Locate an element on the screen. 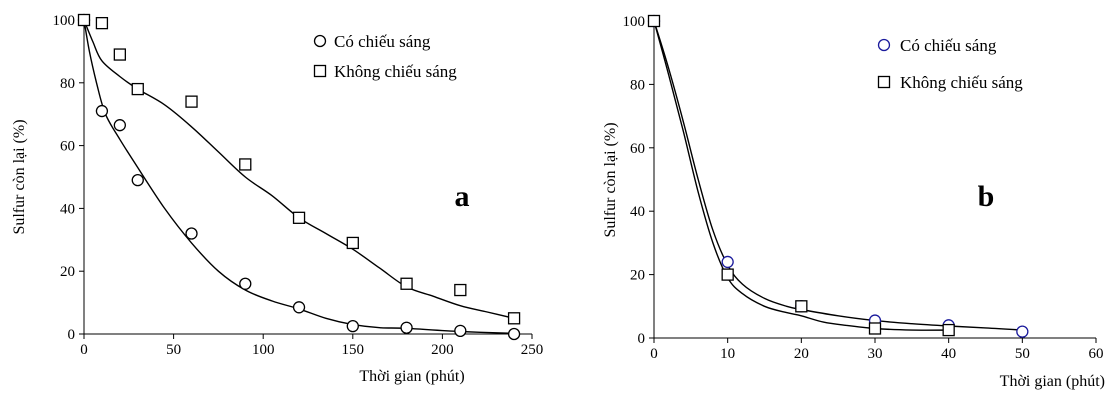 This screenshot has height=411, width=1108. x-tick-label: 100 is located at coordinates (263, 350).